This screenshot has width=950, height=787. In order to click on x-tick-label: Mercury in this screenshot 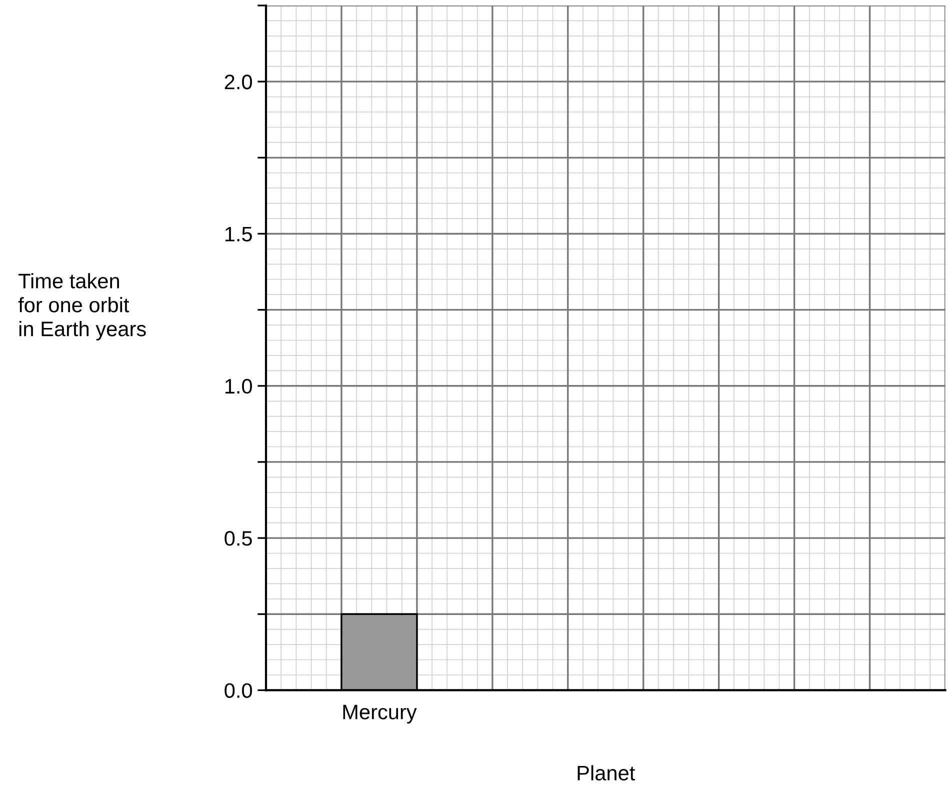, I will do `click(380, 714)`.